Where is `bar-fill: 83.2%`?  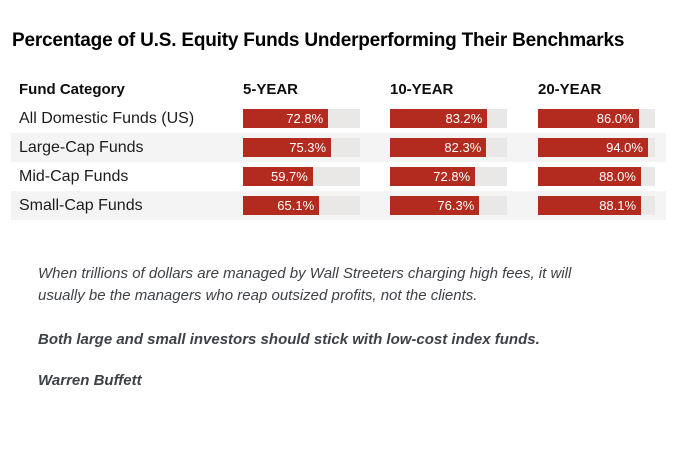
bar-fill: 83.2% is located at coordinates (439, 118).